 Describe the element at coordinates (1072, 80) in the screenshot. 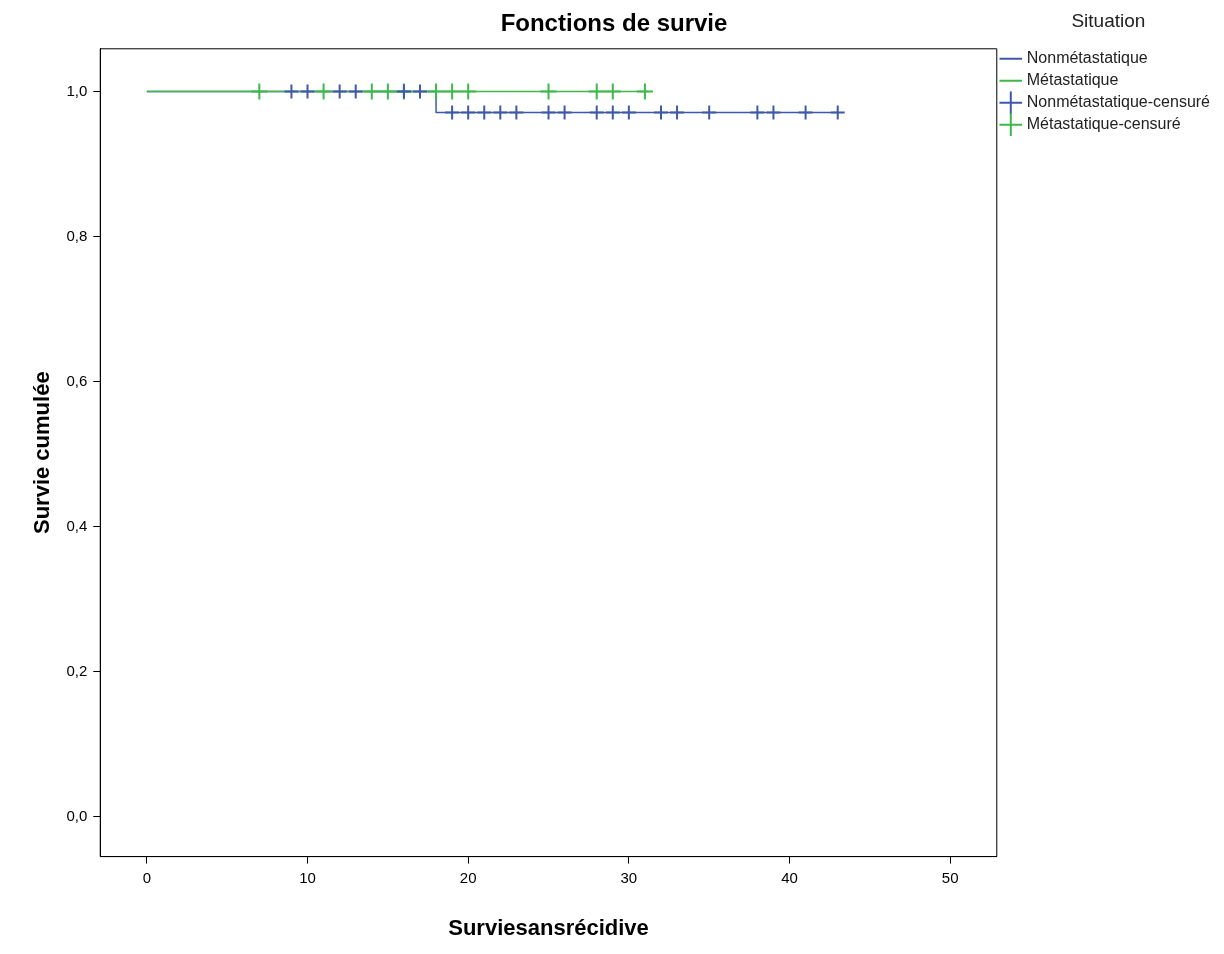

I see `legend-label: Métastatique` at that location.